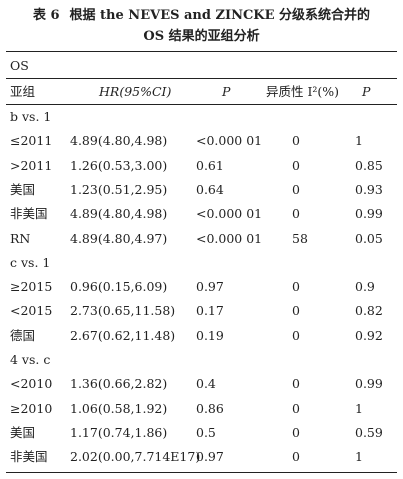 Image resolution: width=403 pixels, height=479 pixels. What do you see at coordinates (135, 457) in the screenshot?
I see `cell-hr: 2.02(0.00,7.714E17)` at bounding box center [135, 457].